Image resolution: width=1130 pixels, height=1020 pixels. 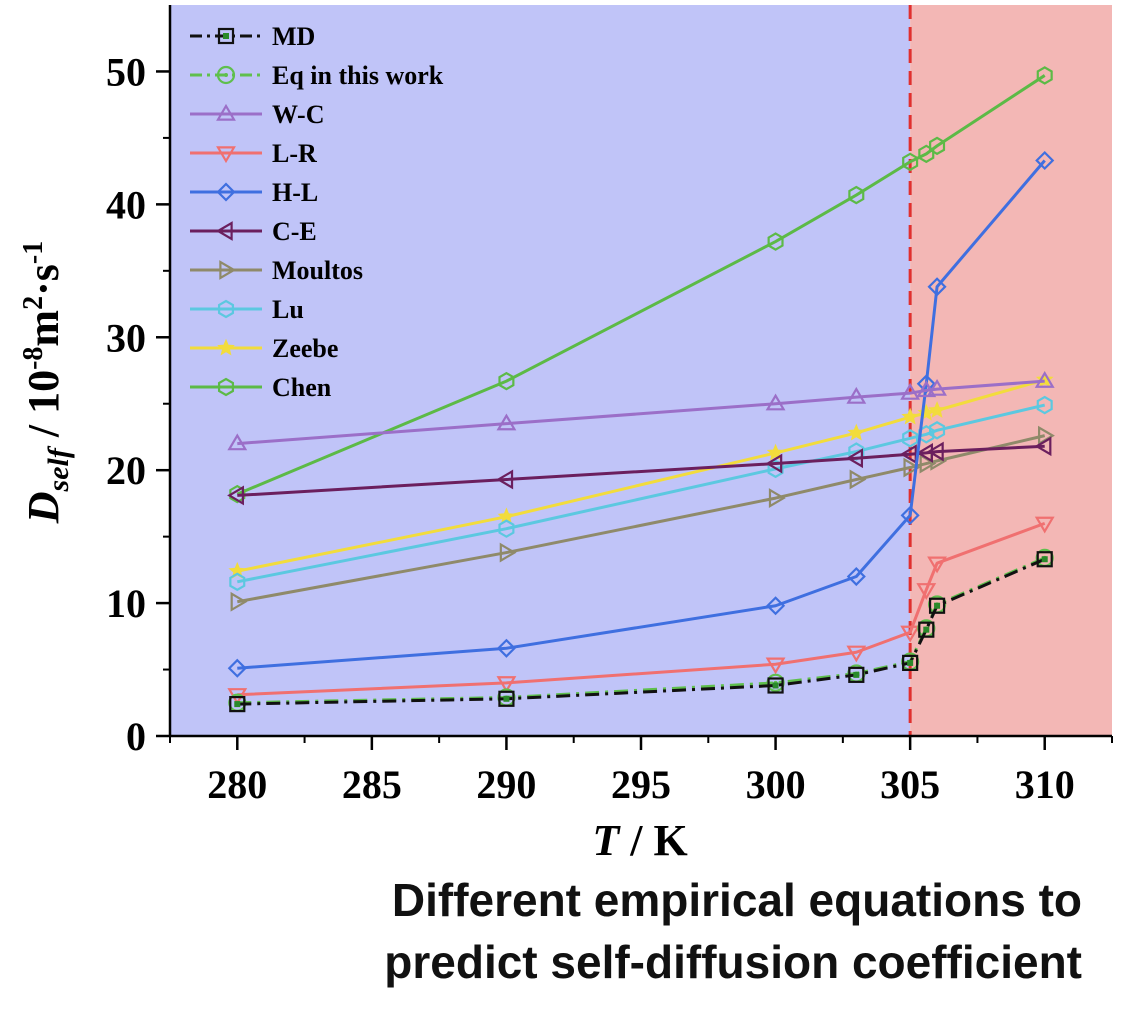 What do you see at coordinates (261, 387) in the screenshot?
I see `legend-item-chen: Chen` at bounding box center [261, 387].